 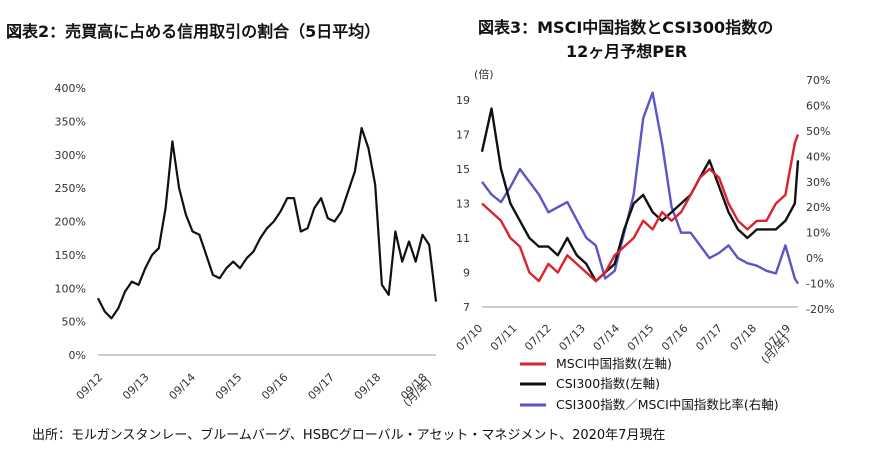 I want to click on fig2-xtick-label: 09/18, so click(x=368, y=387).